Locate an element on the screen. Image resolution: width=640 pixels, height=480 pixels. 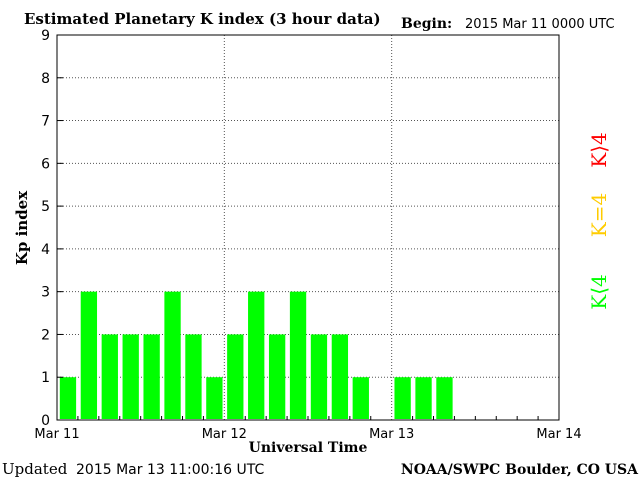
y-axis-ticks: 0 1 2 3 4 5 6 7 8 9 is located at coordinates (52, 228).